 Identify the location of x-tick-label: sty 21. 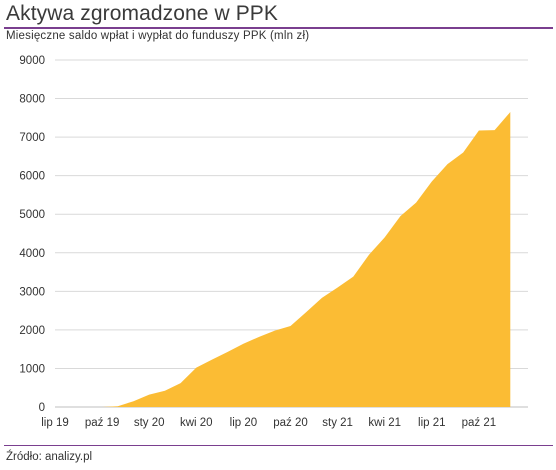
(337, 423).